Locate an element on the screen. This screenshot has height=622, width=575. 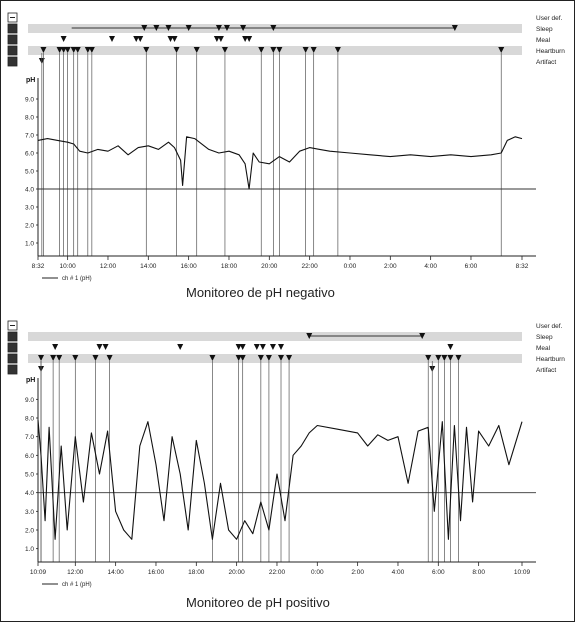
y-tick-label: 3.0 is located at coordinates (29, 208).